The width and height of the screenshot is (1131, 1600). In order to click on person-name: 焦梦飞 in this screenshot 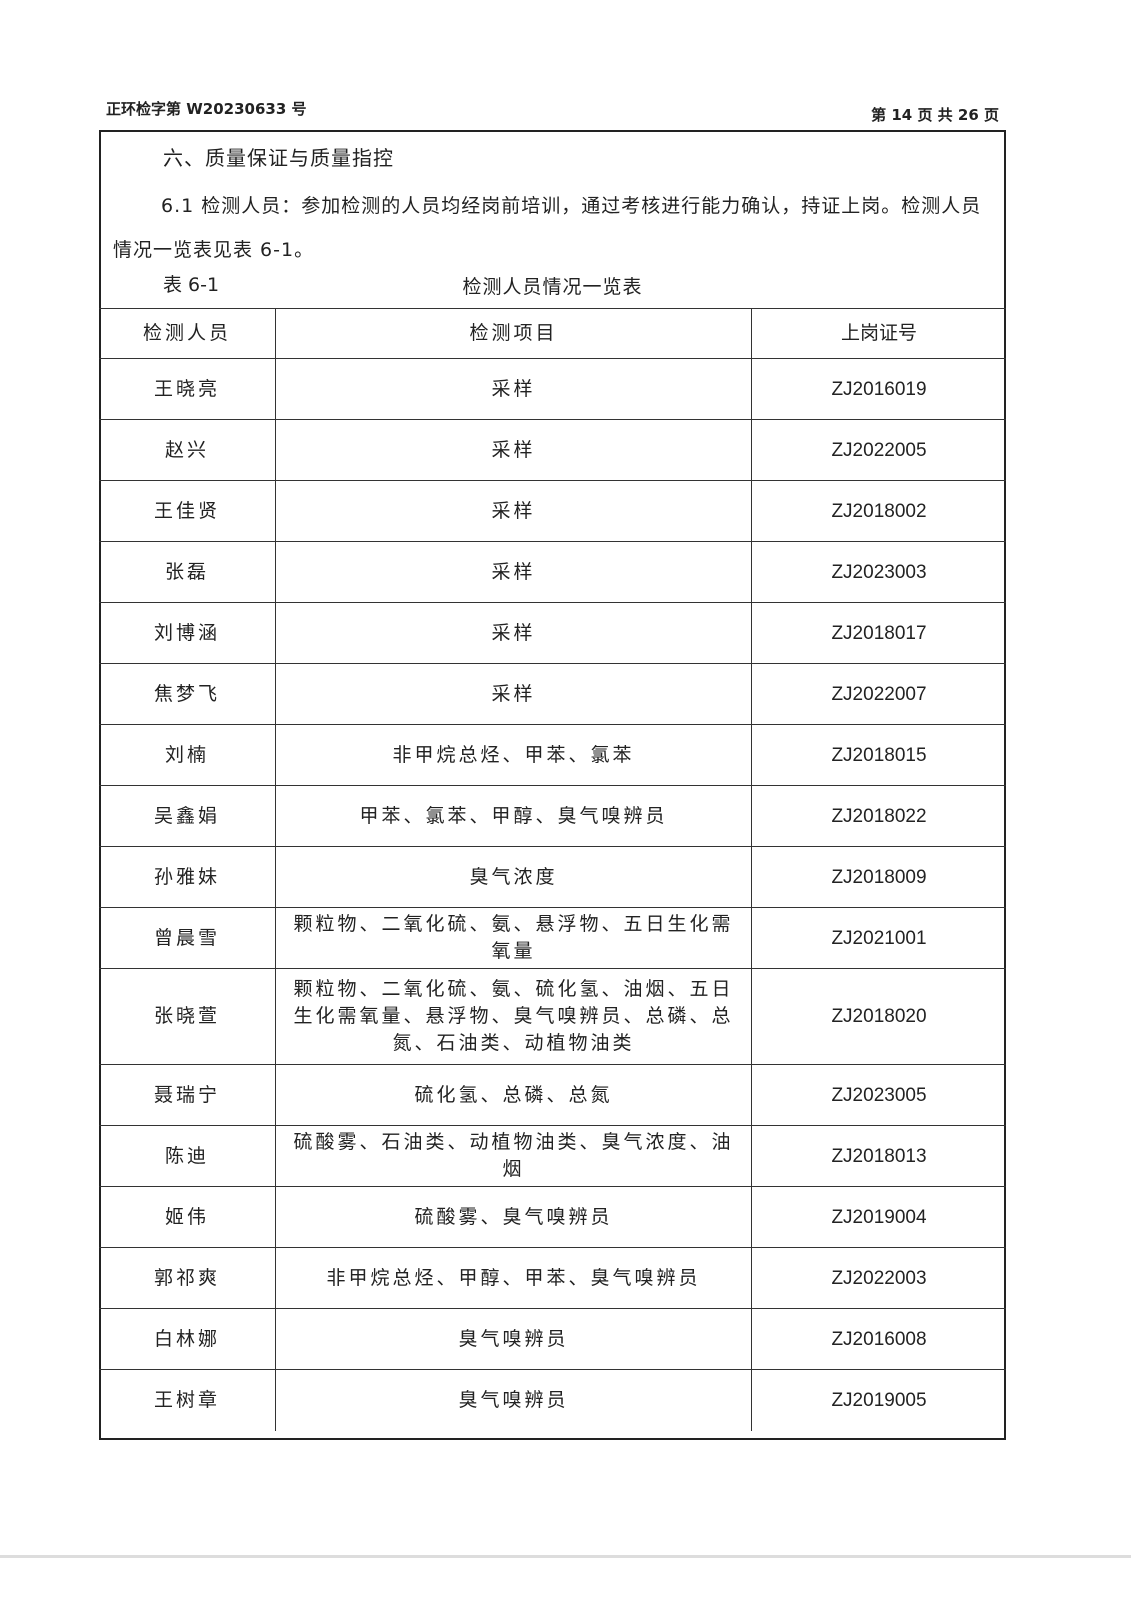, I will do `click(187, 694)`.